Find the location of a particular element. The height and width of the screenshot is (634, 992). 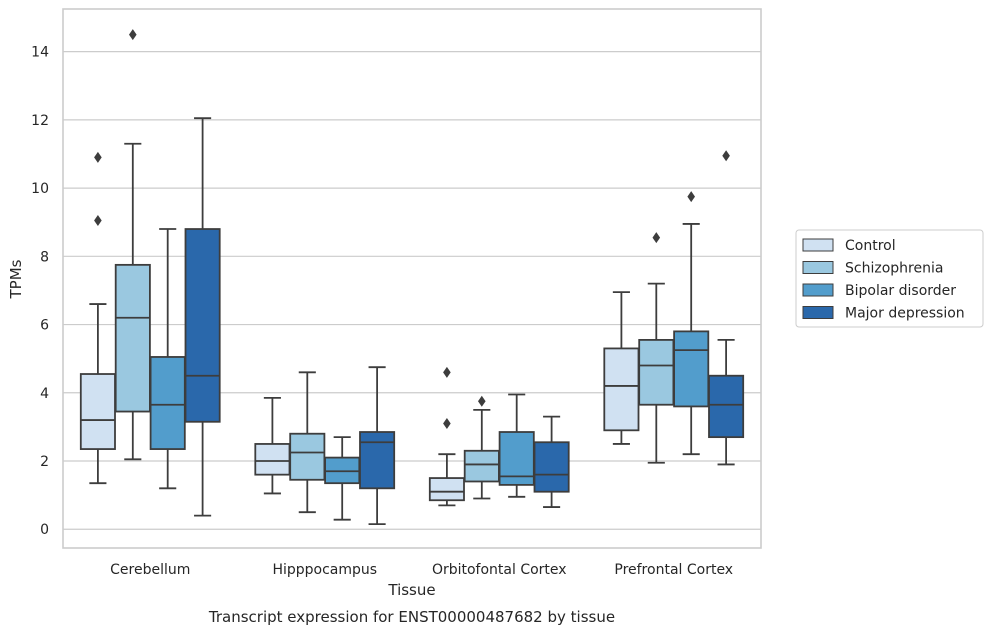

x-axis-title: Tissue is located at coordinates (411, 590).